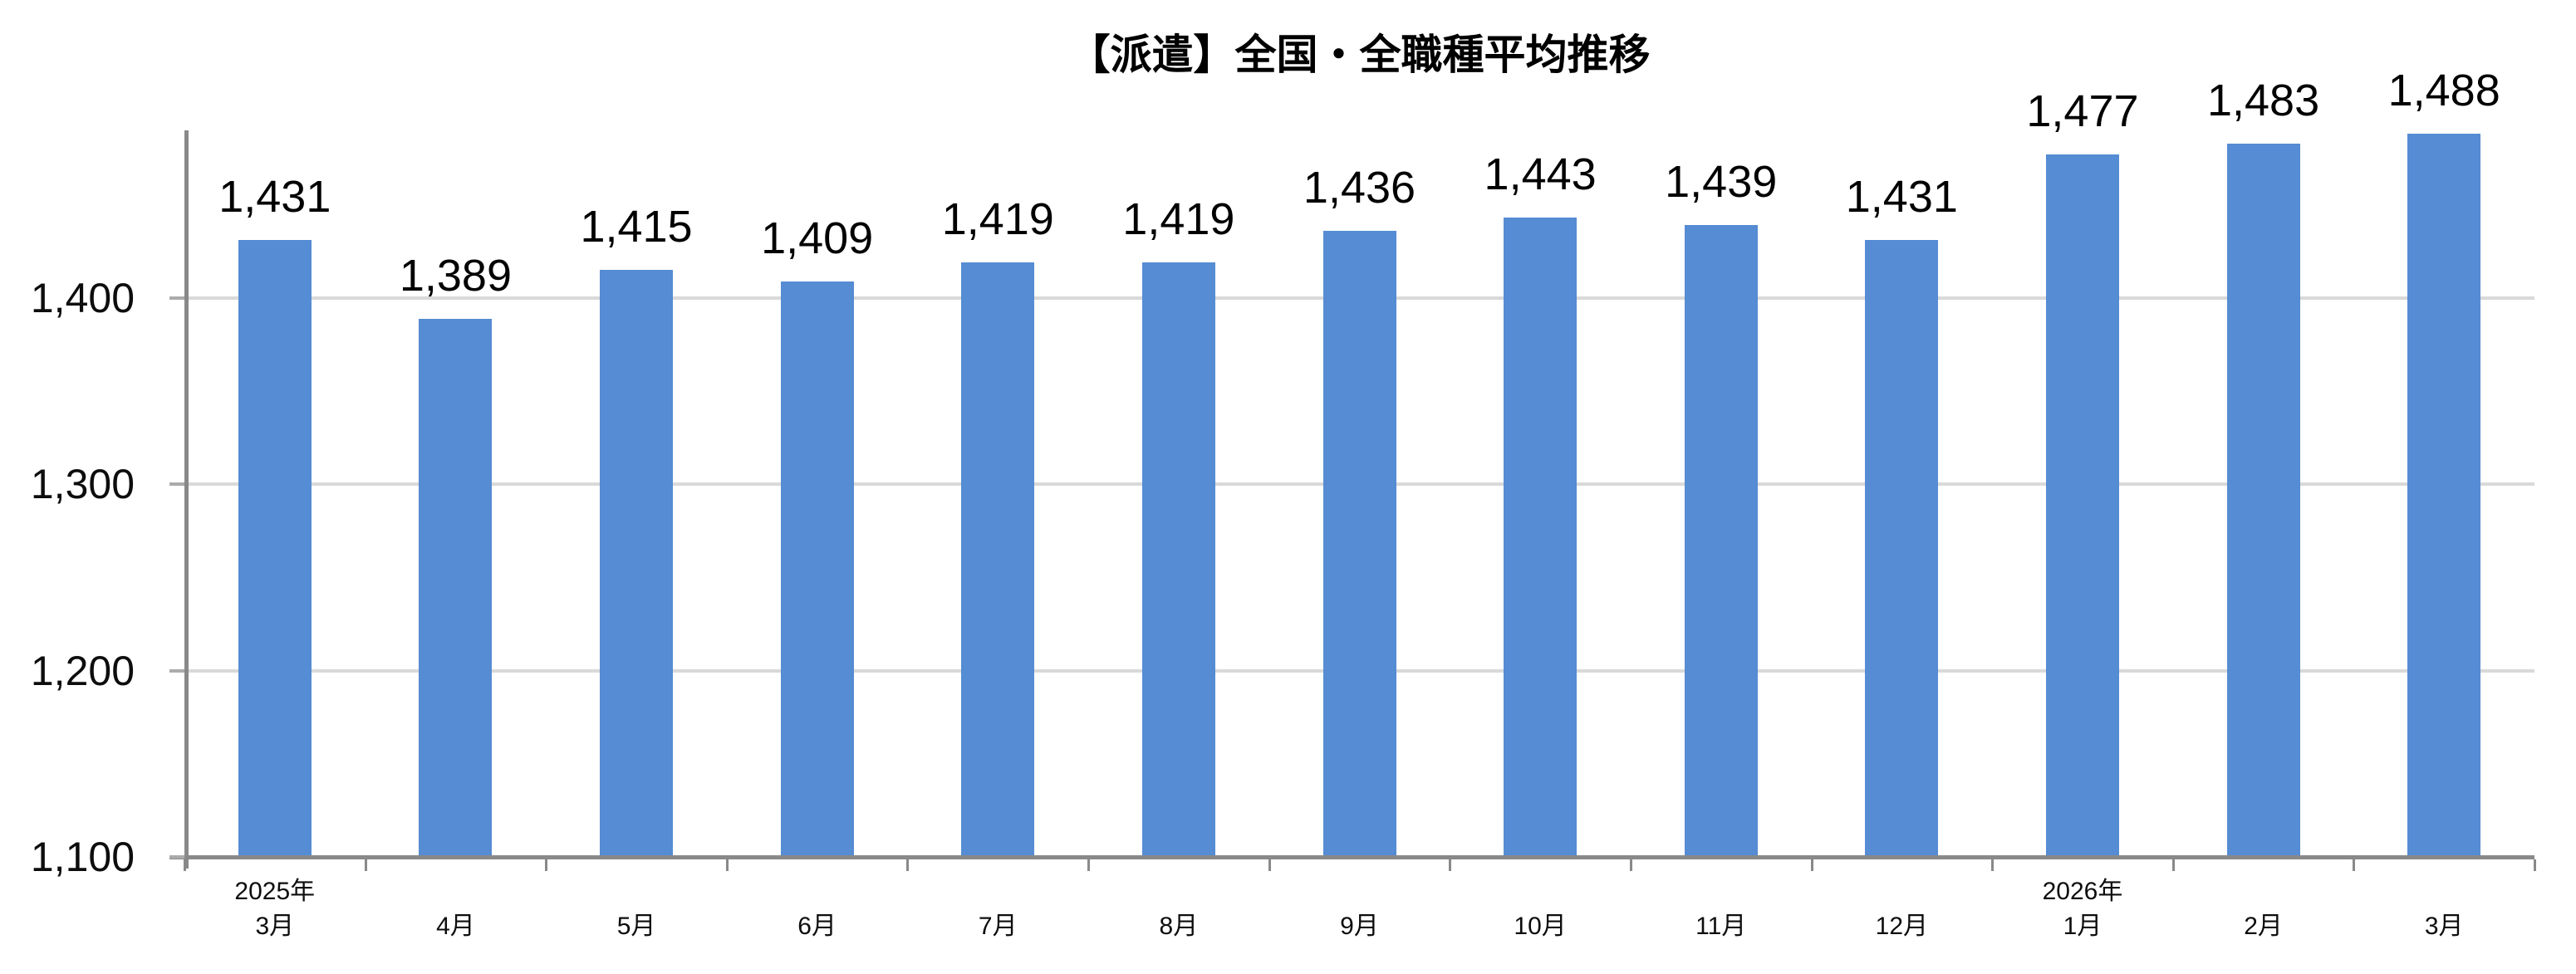  What do you see at coordinates (1540, 175) in the screenshot?
I see `bar-value-label: 1,443` at bounding box center [1540, 175].